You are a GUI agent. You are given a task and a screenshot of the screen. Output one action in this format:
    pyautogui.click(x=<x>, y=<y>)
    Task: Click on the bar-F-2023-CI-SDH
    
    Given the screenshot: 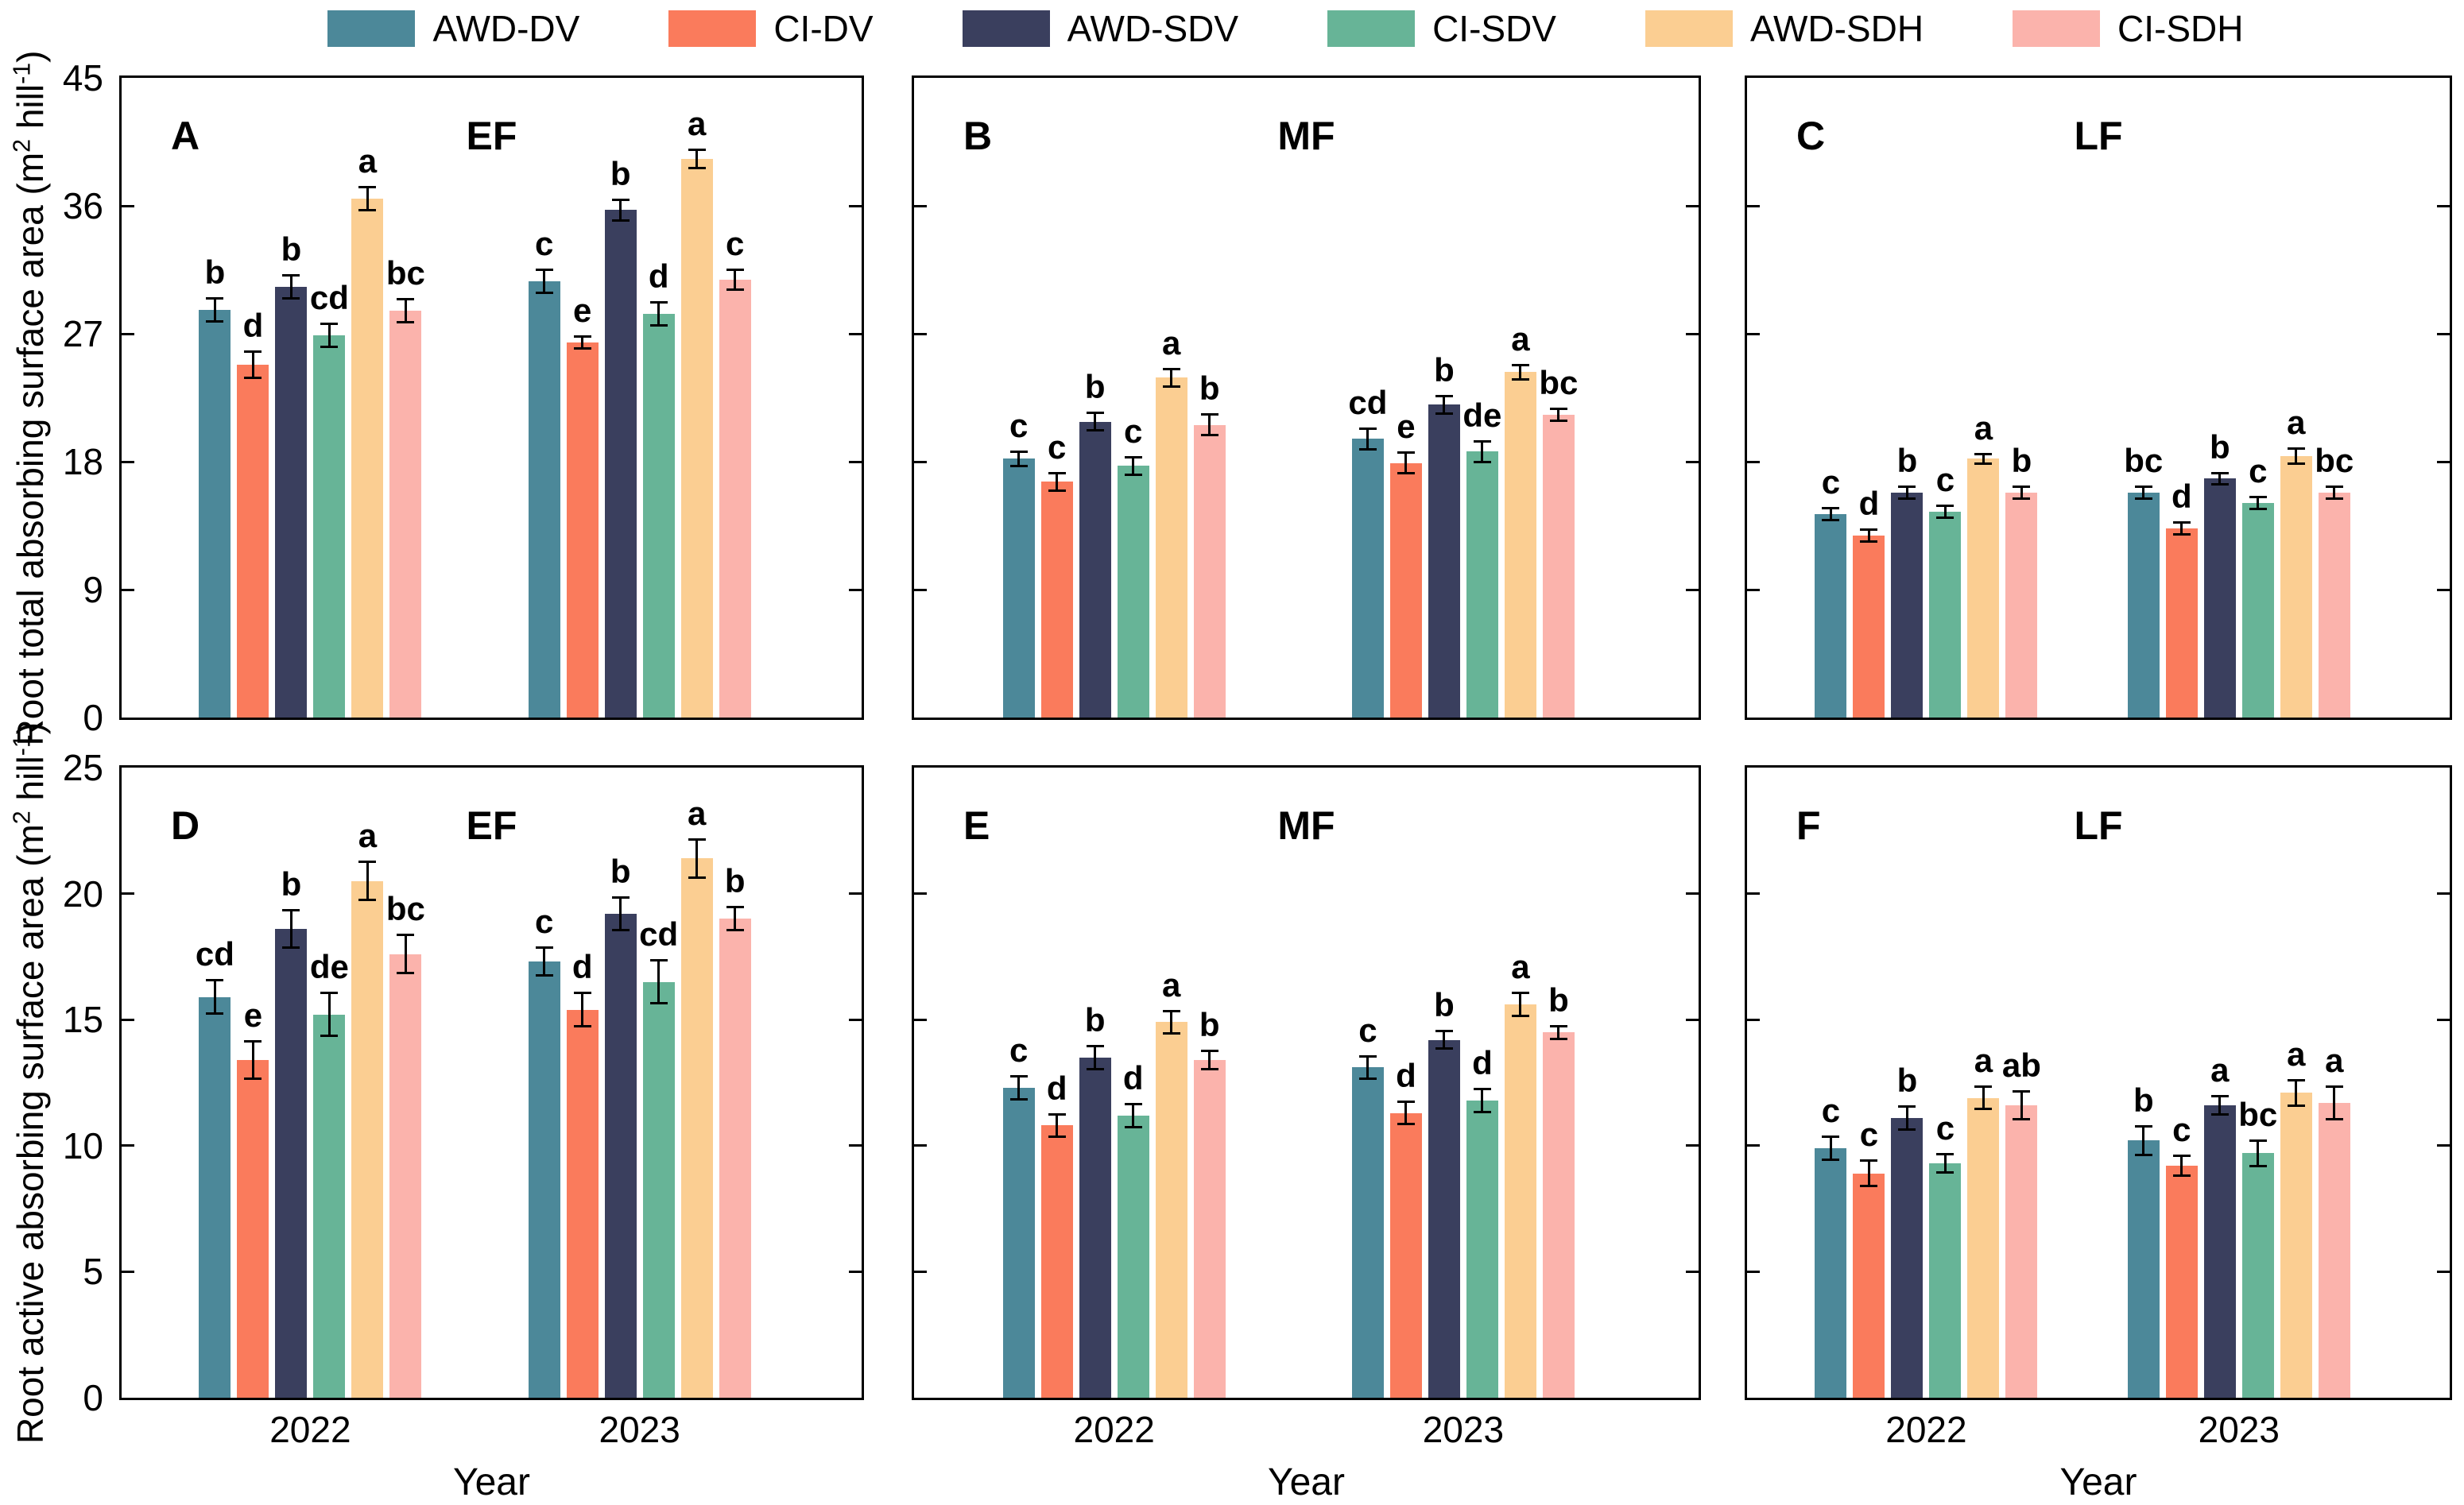 What is the action you would take?
    pyautogui.click(x=2334, y=1250)
    